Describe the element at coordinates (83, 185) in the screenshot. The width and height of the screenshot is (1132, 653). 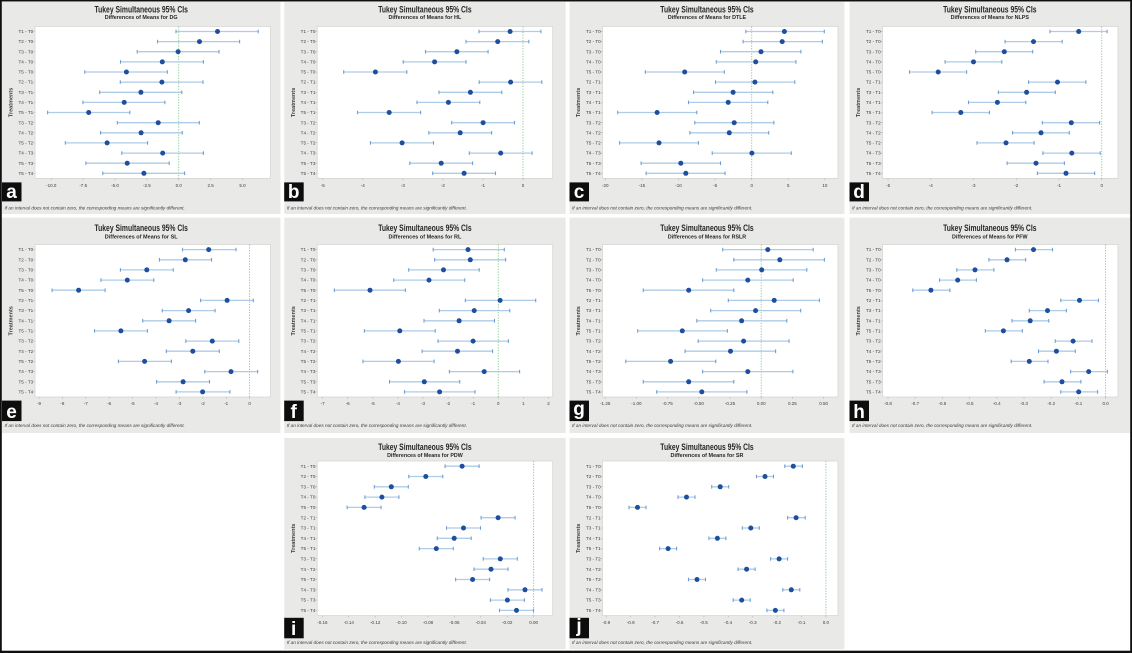
I see `svg-text: -7.5` at that location.